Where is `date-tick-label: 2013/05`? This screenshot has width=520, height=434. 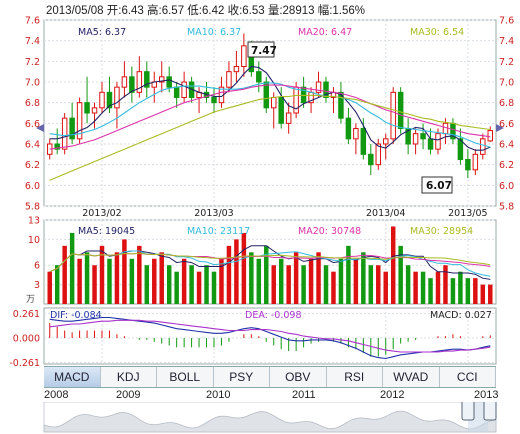 date-tick-label: 2013/05 is located at coordinates (467, 213).